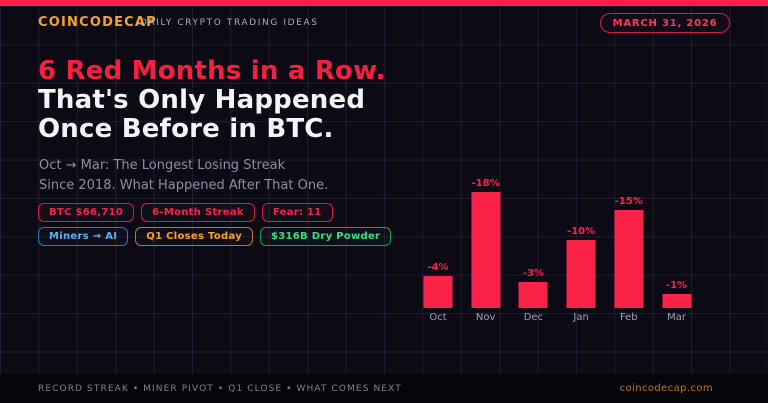 Image resolution: width=768 pixels, height=403 pixels. What do you see at coordinates (186, 129) in the screenshot?
I see `headline-line-3: Once Before in BTC.` at bounding box center [186, 129].